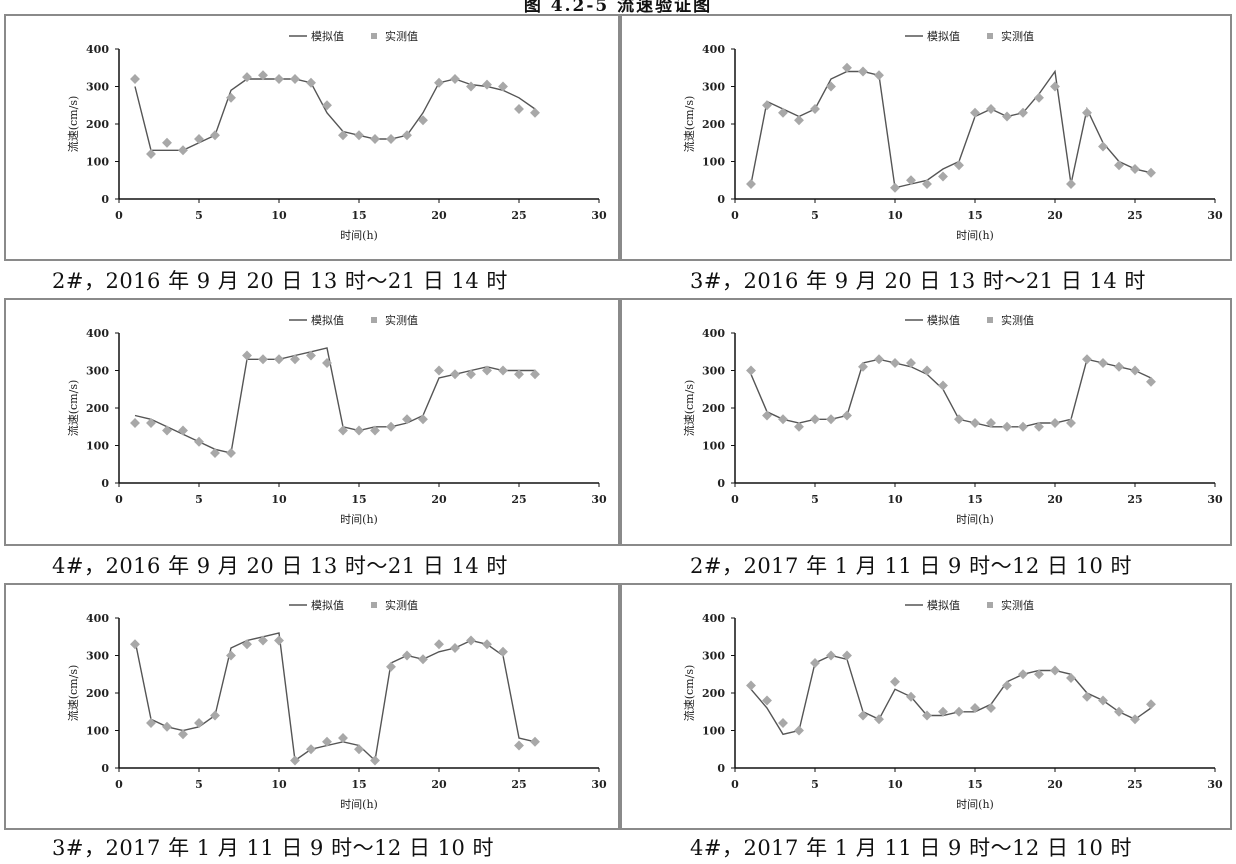  What do you see at coordinates (1134, 784) in the screenshot?
I see `x-tick-label: 25` at bounding box center [1134, 784].